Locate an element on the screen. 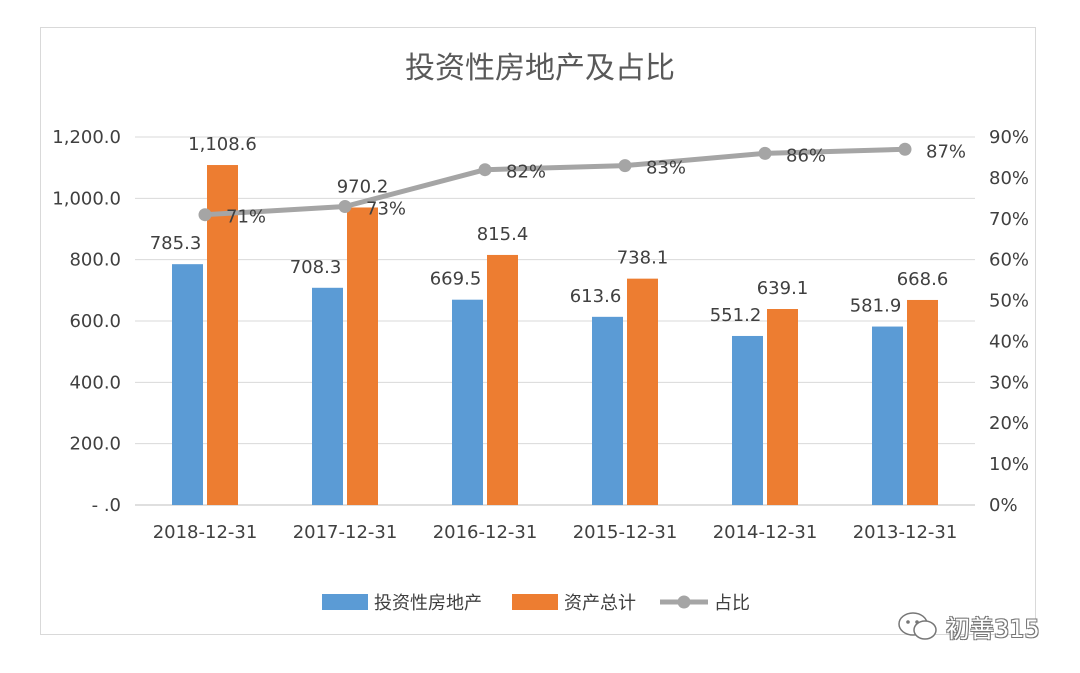 The width and height of the screenshot is (1080, 673). y-right-tick-label: 30% is located at coordinates (1009, 382).